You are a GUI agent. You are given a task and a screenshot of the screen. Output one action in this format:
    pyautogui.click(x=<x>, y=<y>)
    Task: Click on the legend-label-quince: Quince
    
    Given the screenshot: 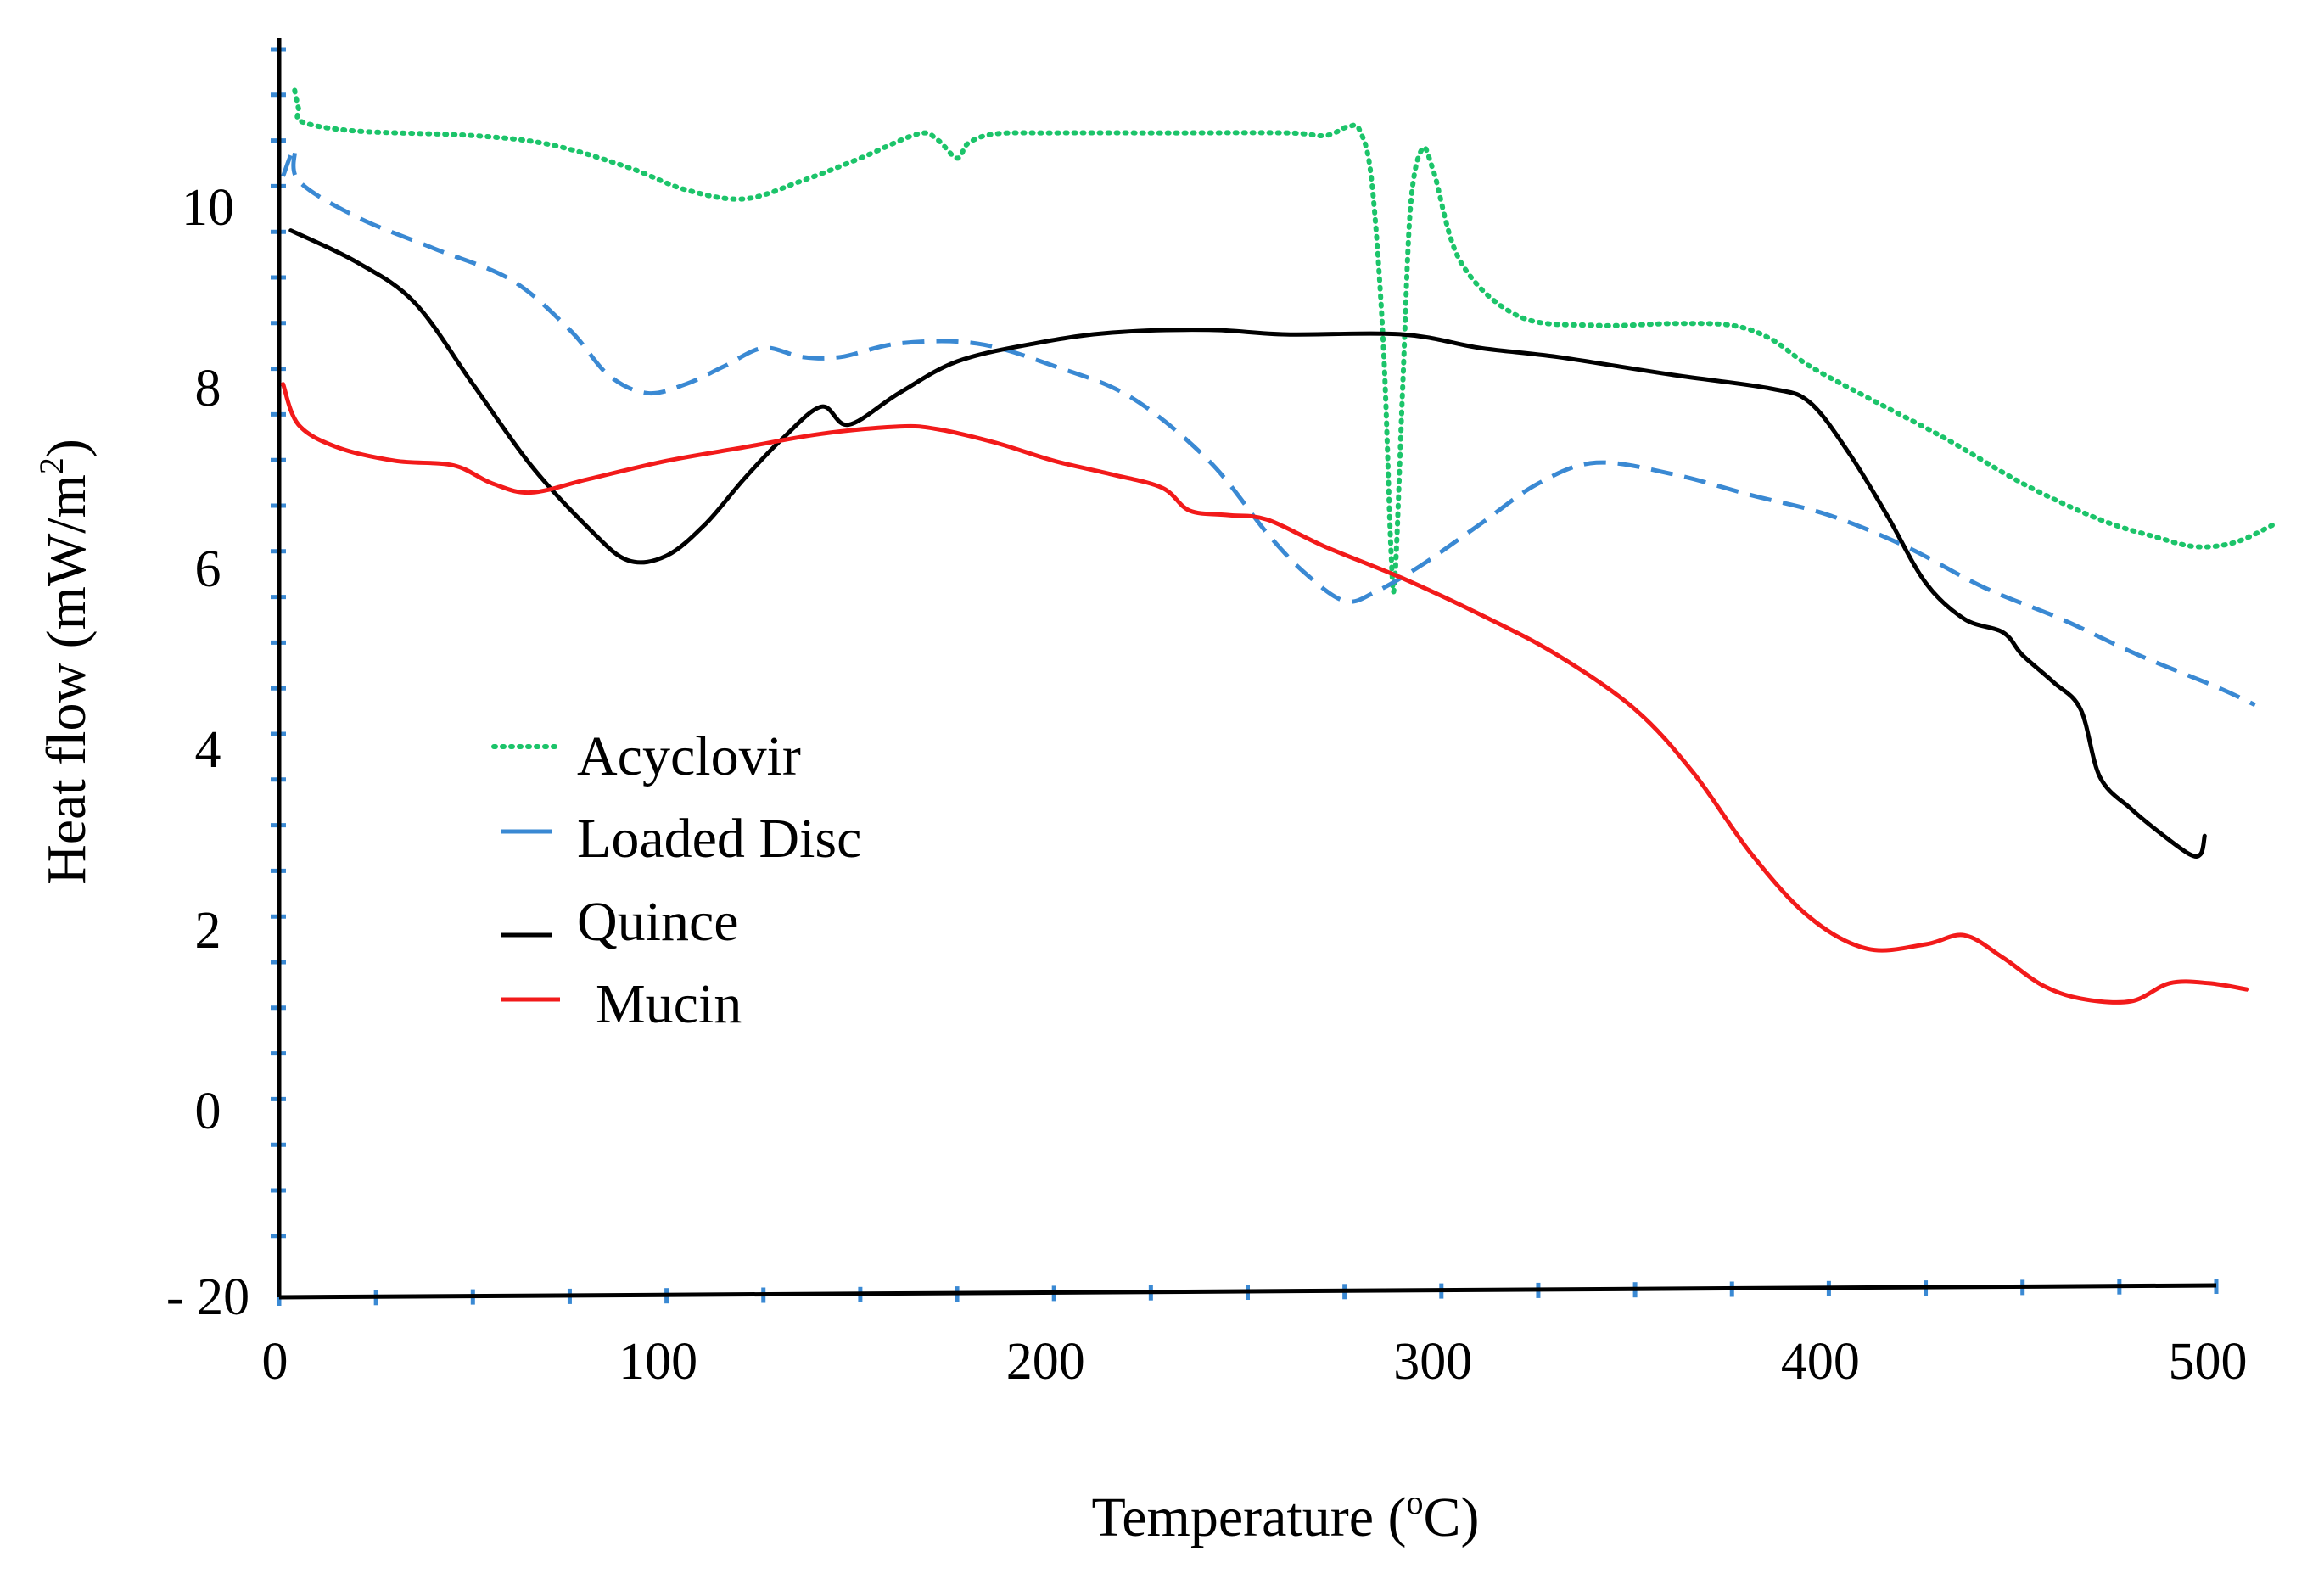 What is the action you would take?
    pyautogui.click(x=658, y=922)
    